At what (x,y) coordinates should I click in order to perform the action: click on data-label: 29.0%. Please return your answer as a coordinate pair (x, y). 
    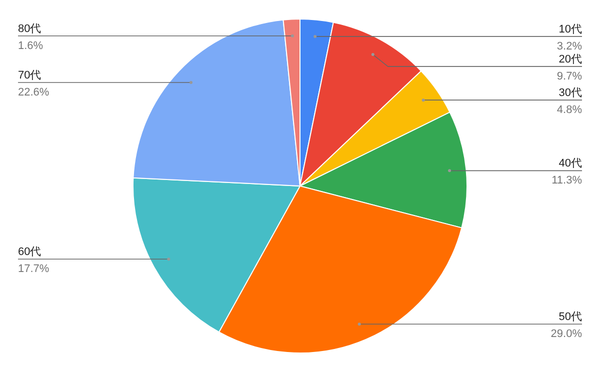
    Looking at the image, I should click on (566, 334).